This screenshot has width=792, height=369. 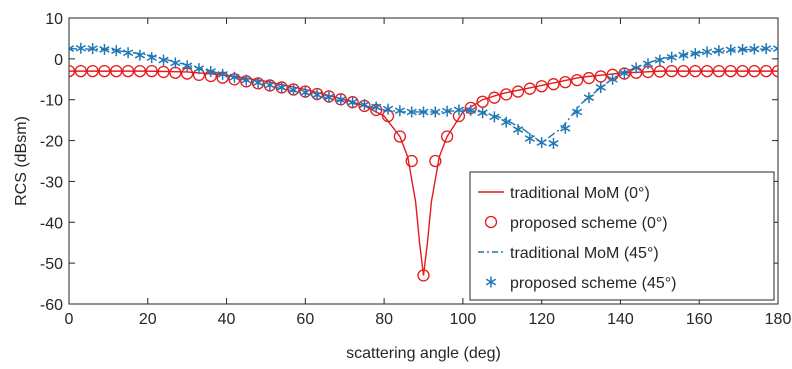 I want to click on y-tick-label: 10, so click(x=54, y=19).